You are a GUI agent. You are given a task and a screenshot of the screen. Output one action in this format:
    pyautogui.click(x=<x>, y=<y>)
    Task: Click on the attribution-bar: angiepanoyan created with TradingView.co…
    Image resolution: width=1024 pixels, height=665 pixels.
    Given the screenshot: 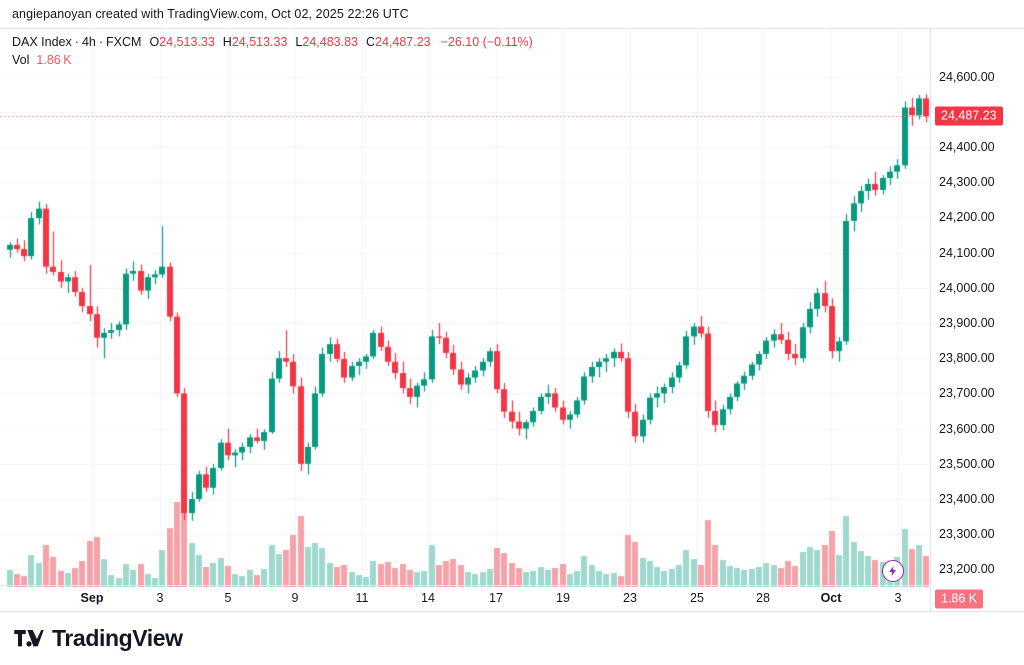 What is the action you would take?
    pyautogui.click(x=512, y=14)
    